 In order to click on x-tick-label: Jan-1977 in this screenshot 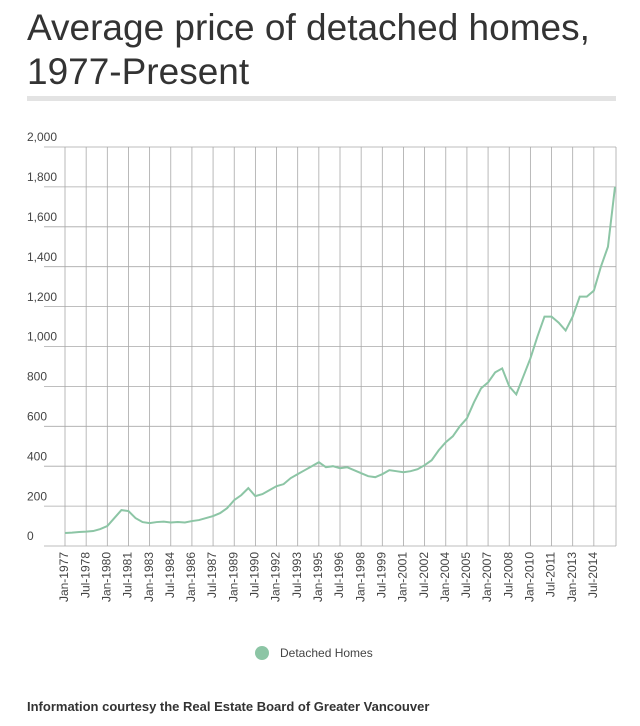, I will do `click(64, 577)`.